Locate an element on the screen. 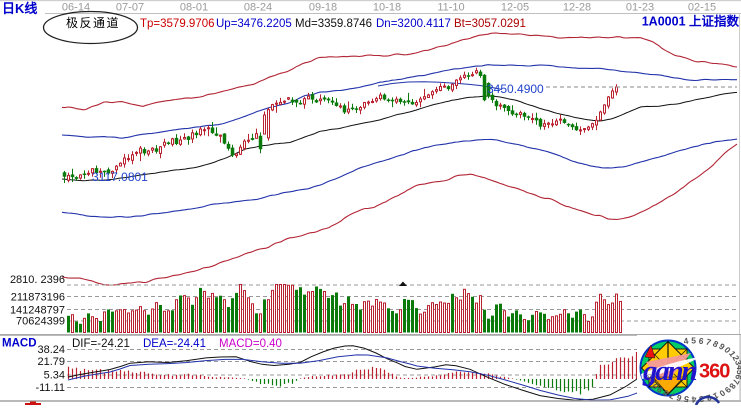  svg-text: DEA=-24.41 is located at coordinates (174, 344).